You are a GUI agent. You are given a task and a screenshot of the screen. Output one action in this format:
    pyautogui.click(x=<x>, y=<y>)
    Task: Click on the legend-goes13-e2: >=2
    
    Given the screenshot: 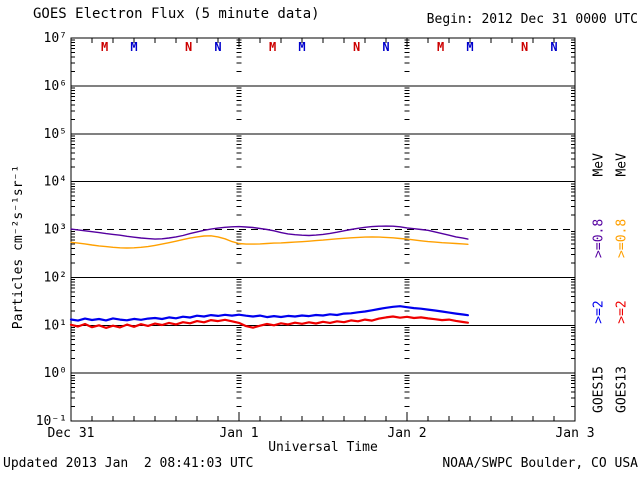 What is the action you would take?
    pyautogui.click(x=622, y=312)
    